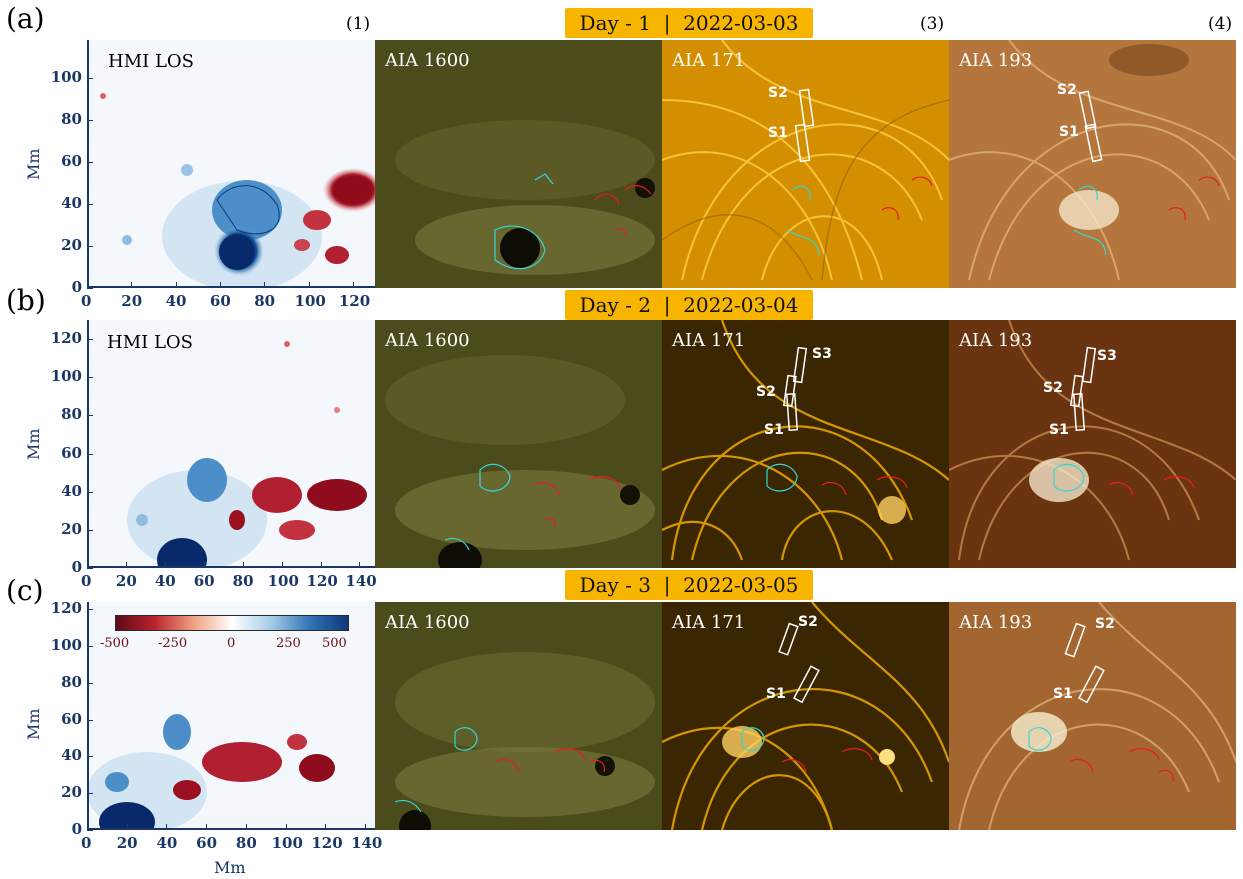 The width and height of the screenshot is (1243, 879). I want to click on hmi-magnetogram-b, so click(231, 444).